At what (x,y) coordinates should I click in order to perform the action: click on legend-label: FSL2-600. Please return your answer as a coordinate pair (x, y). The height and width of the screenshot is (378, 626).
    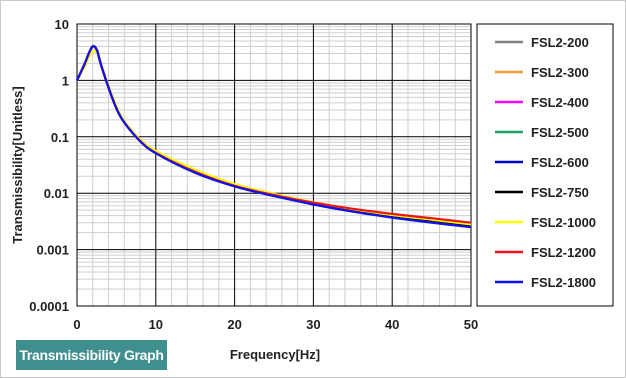
    Looking at the image, I should click on (560, 162).